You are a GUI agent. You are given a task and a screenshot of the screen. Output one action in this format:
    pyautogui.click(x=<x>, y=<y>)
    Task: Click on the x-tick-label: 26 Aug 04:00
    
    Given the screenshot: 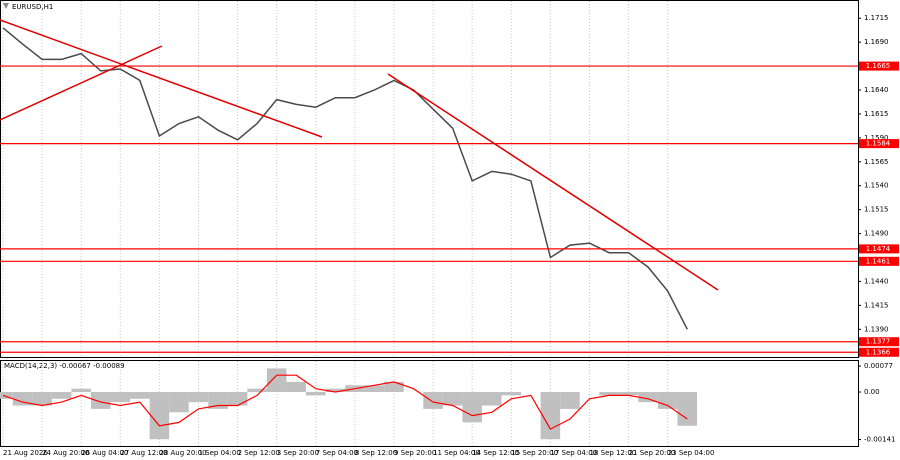 What is the action you would take?
    pyautogui.click(x=104, y=453)
    